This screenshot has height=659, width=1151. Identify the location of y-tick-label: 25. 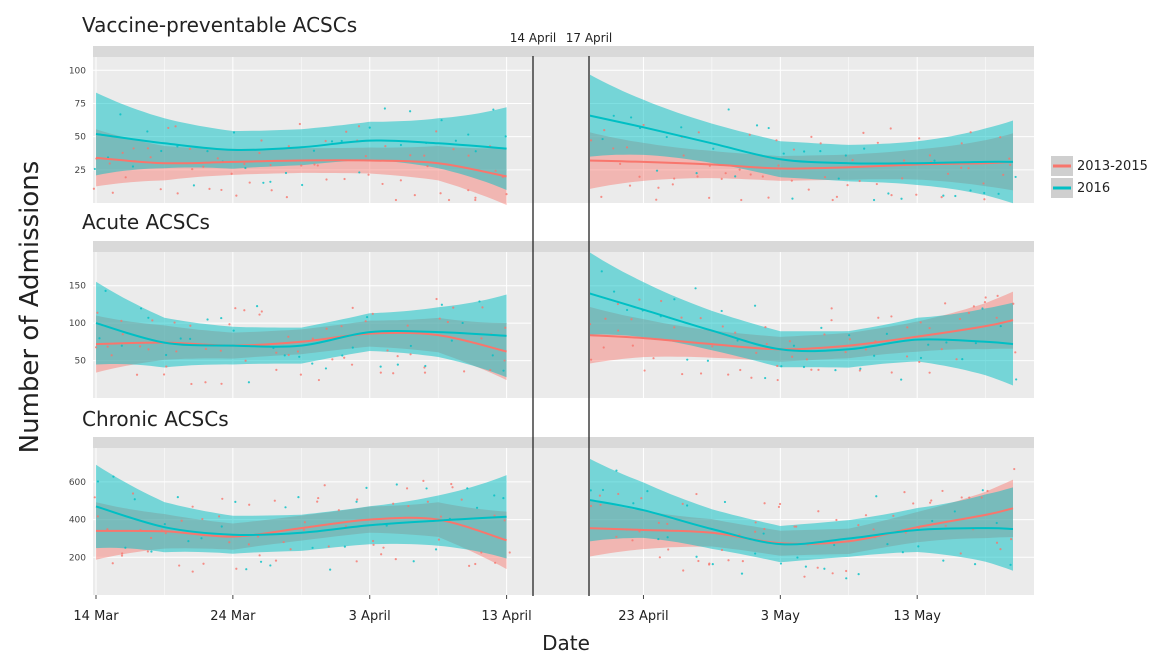
(80, 171).